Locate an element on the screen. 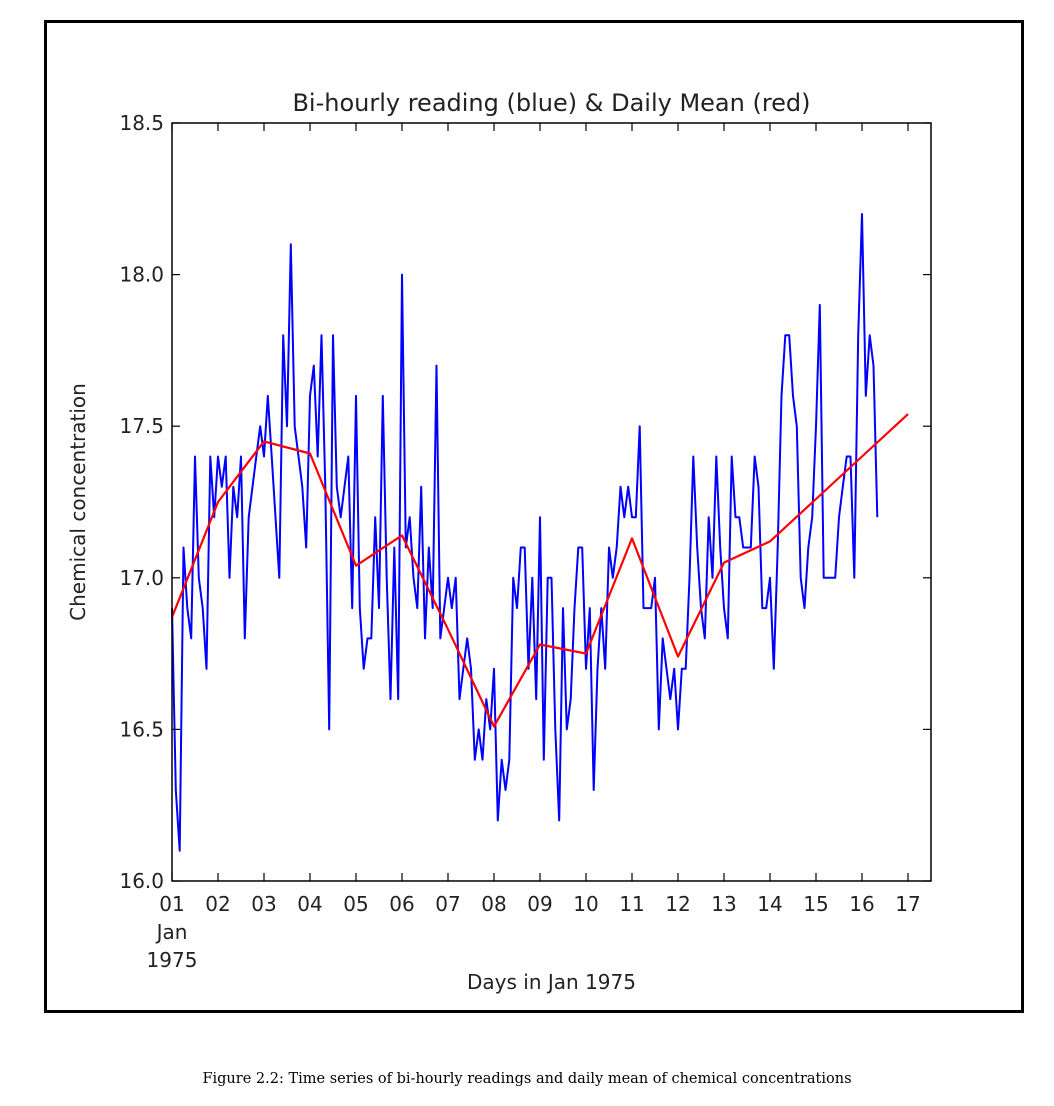  x-tick-label: 10 is located at coordinates (585, 904).